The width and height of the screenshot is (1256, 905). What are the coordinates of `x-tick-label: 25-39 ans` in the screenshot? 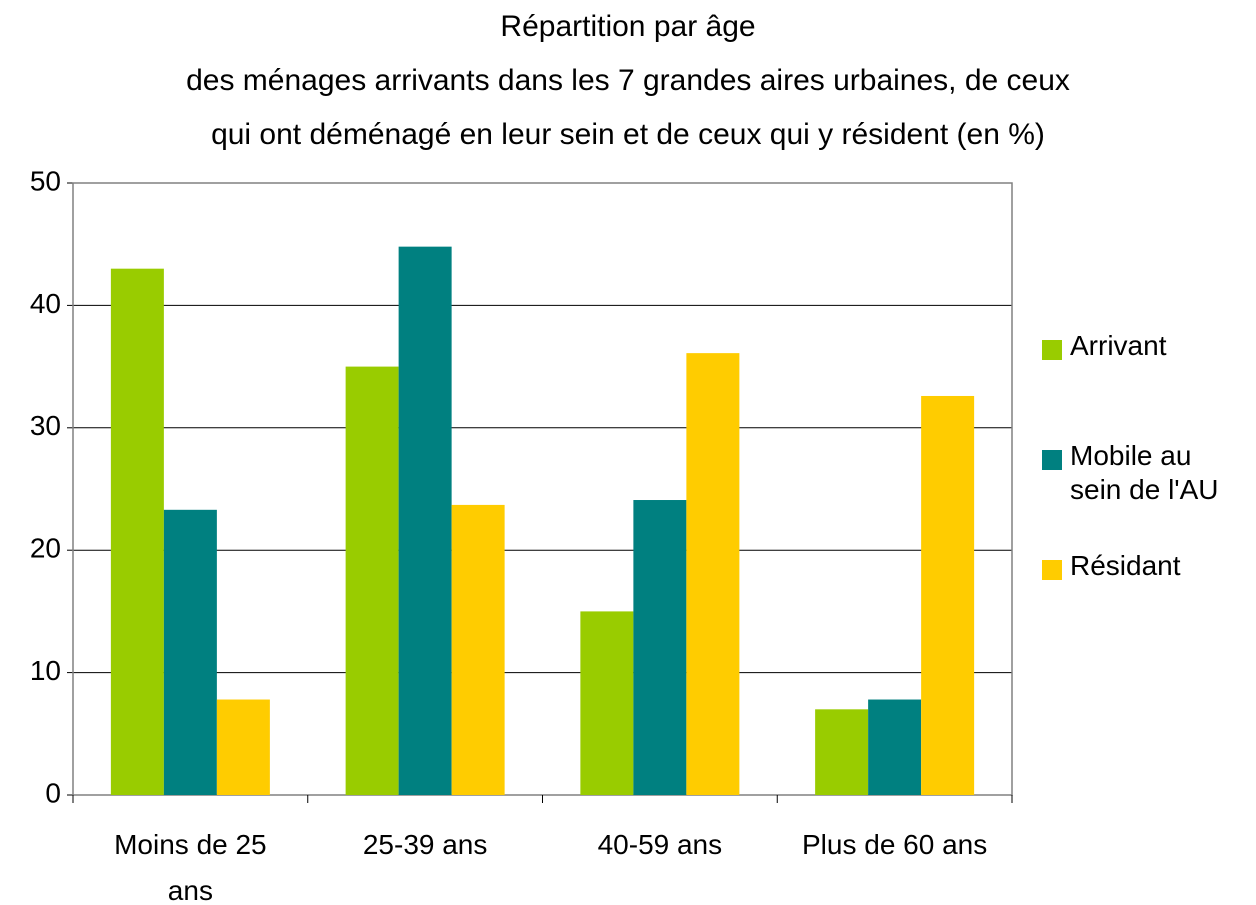 It's located at (425, 844).